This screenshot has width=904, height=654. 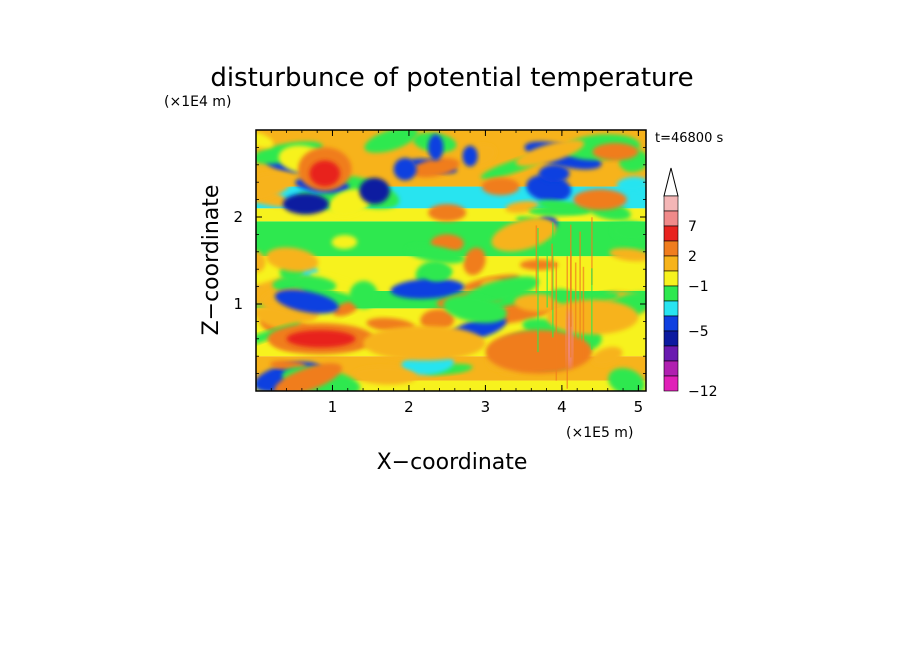 What do you see at coordinates (451, 385) in the screenshot?
I see `field-band` at bounding box center [451, 385].